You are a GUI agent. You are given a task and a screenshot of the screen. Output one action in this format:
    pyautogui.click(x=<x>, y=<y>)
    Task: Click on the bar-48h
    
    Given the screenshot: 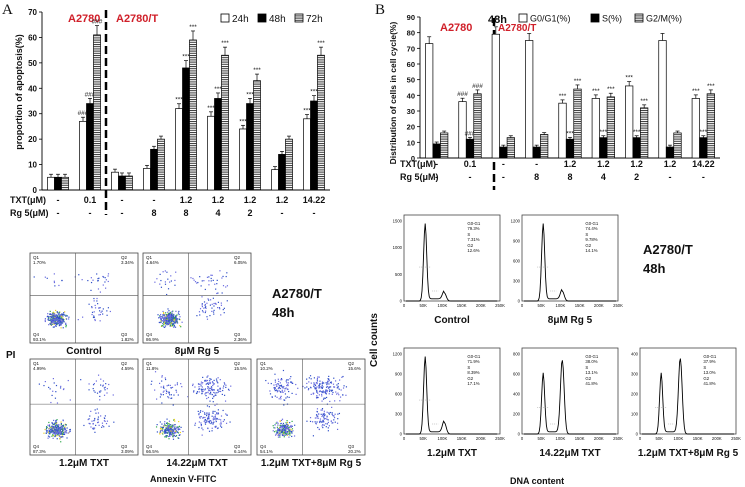 What is the action you would take?
    pyautogui.click(x=250, y=147)
    